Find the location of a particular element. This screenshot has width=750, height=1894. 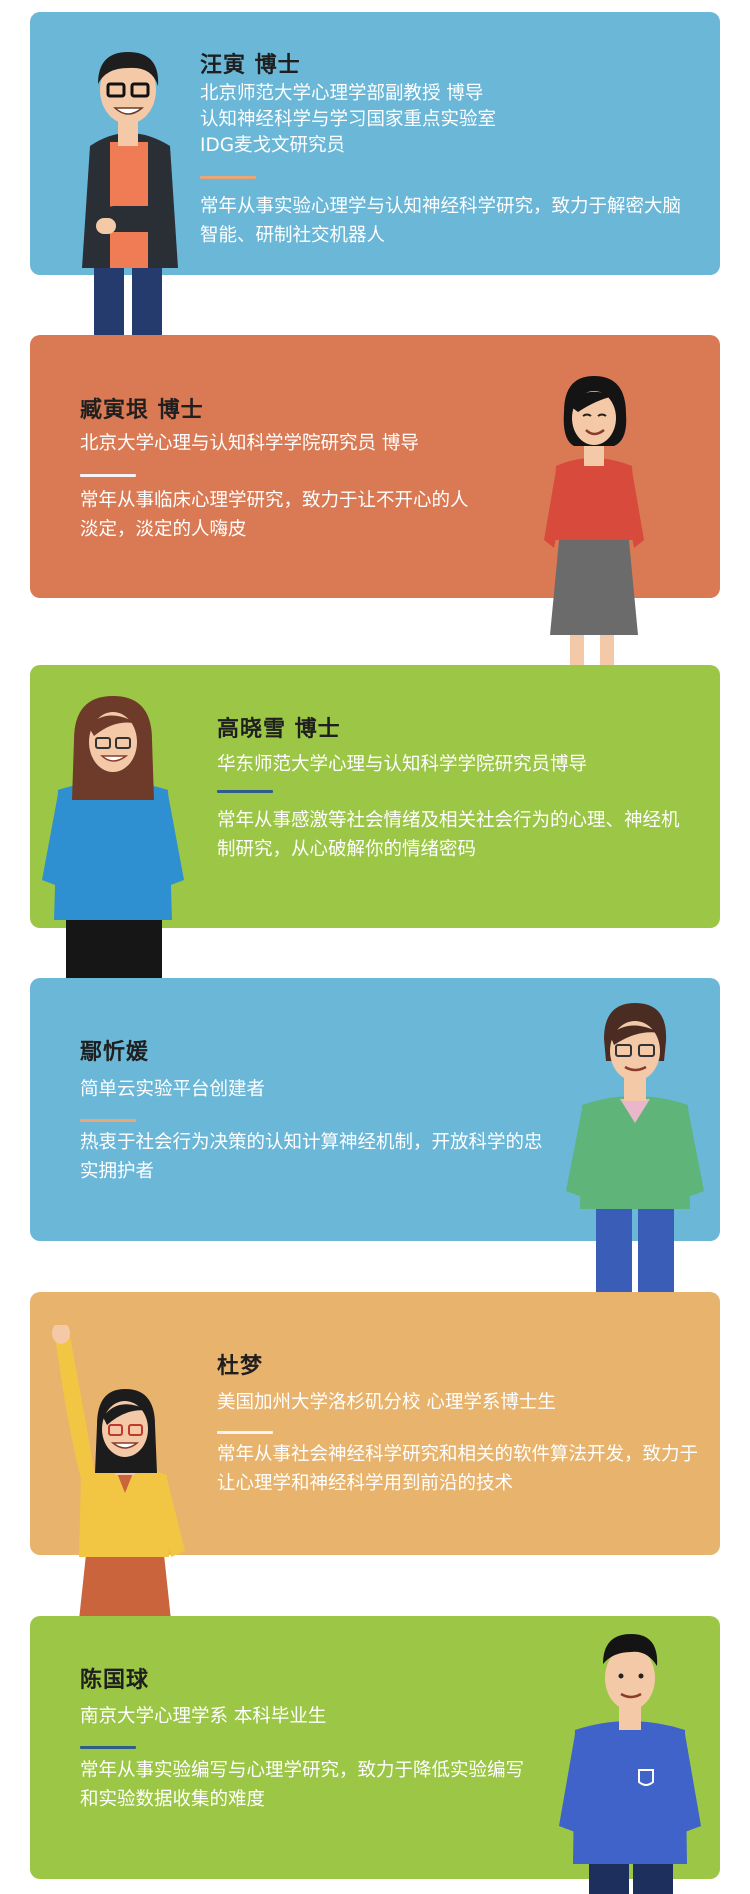

member-name: 高晓雪 博士 is located at coordinates (279, 729).